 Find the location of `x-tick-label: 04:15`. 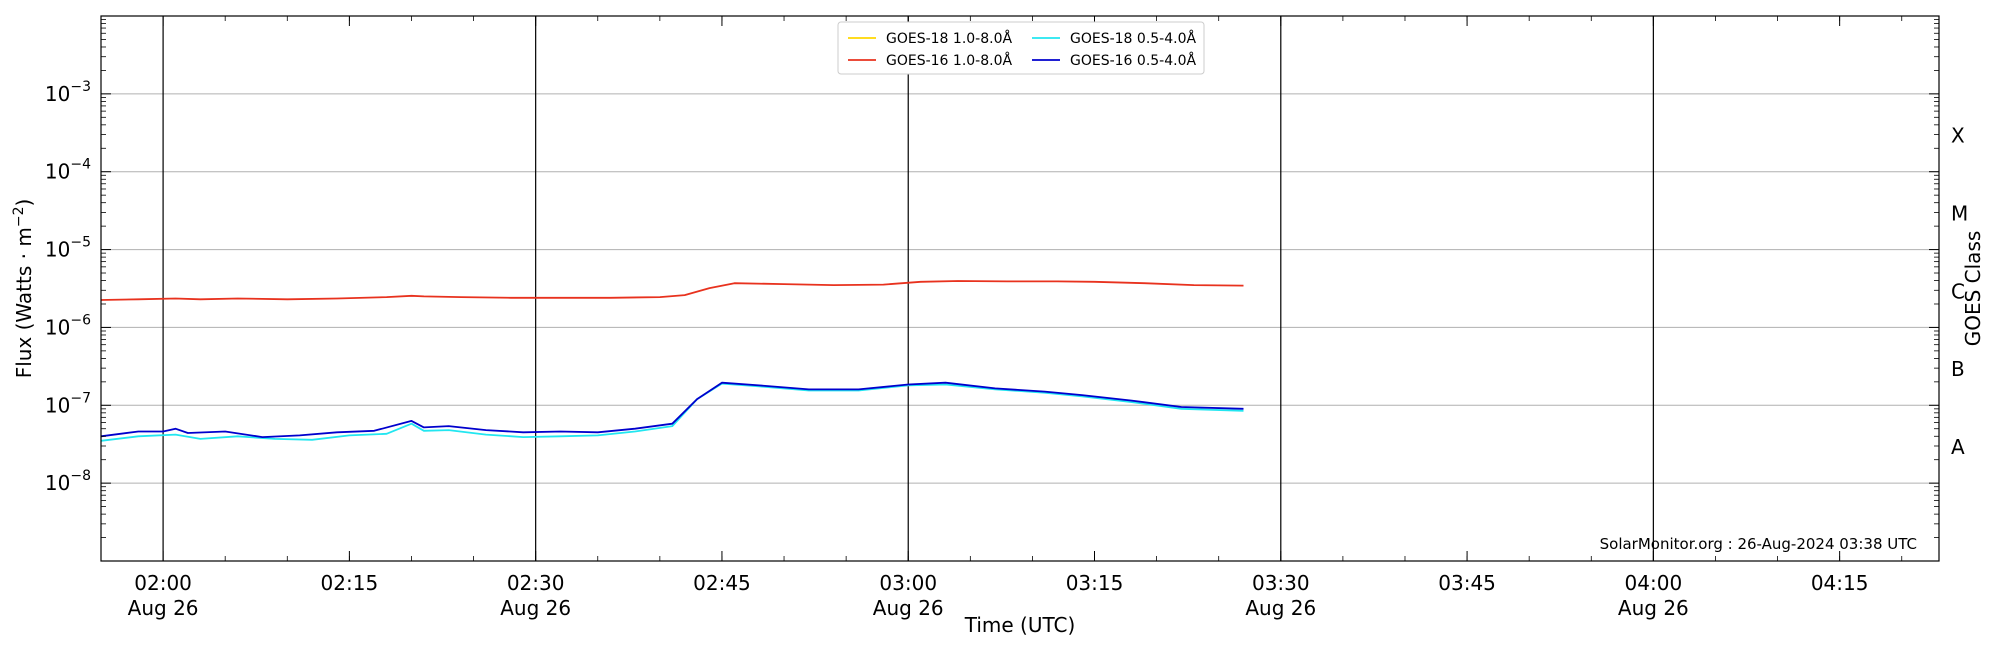

x-tick-label: 04:15 is located at coordinates (1840, 583).